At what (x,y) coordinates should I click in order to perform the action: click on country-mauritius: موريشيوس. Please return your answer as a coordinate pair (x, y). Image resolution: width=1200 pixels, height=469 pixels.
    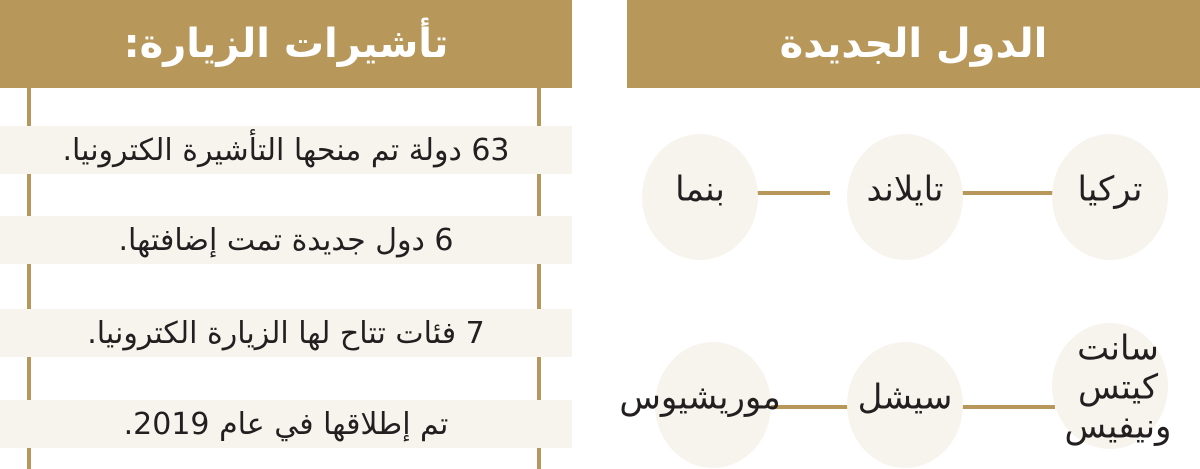
    Looking at the image, I should click on (700, 397).